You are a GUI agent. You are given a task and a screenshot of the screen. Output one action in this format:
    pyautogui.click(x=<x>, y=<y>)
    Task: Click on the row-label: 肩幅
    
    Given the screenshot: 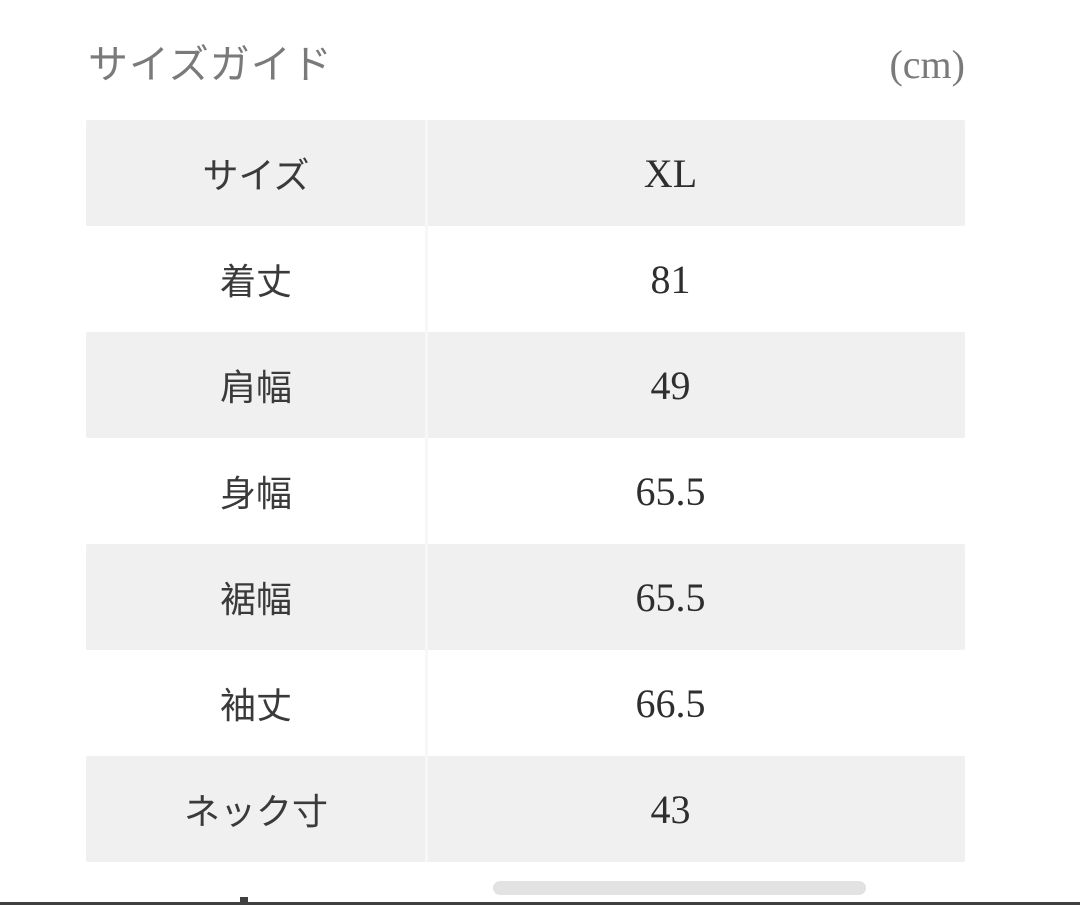 What is the action you would take?
    pyautogui.click(x=255, y=387)
    